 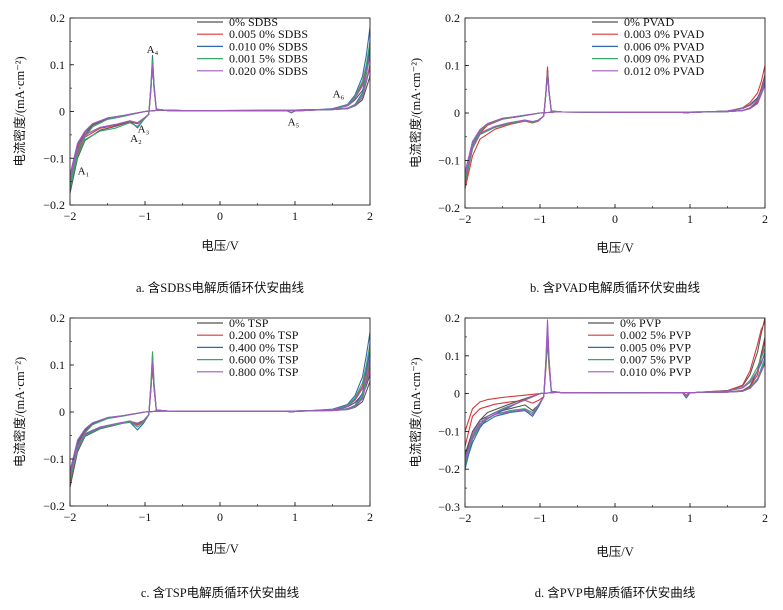 What do you see at coordinates (615, 592) in the screenshot?
I see `panel-caption: d. 含PVP电解质循环伏安曲线` at bounding box center [615, 592].